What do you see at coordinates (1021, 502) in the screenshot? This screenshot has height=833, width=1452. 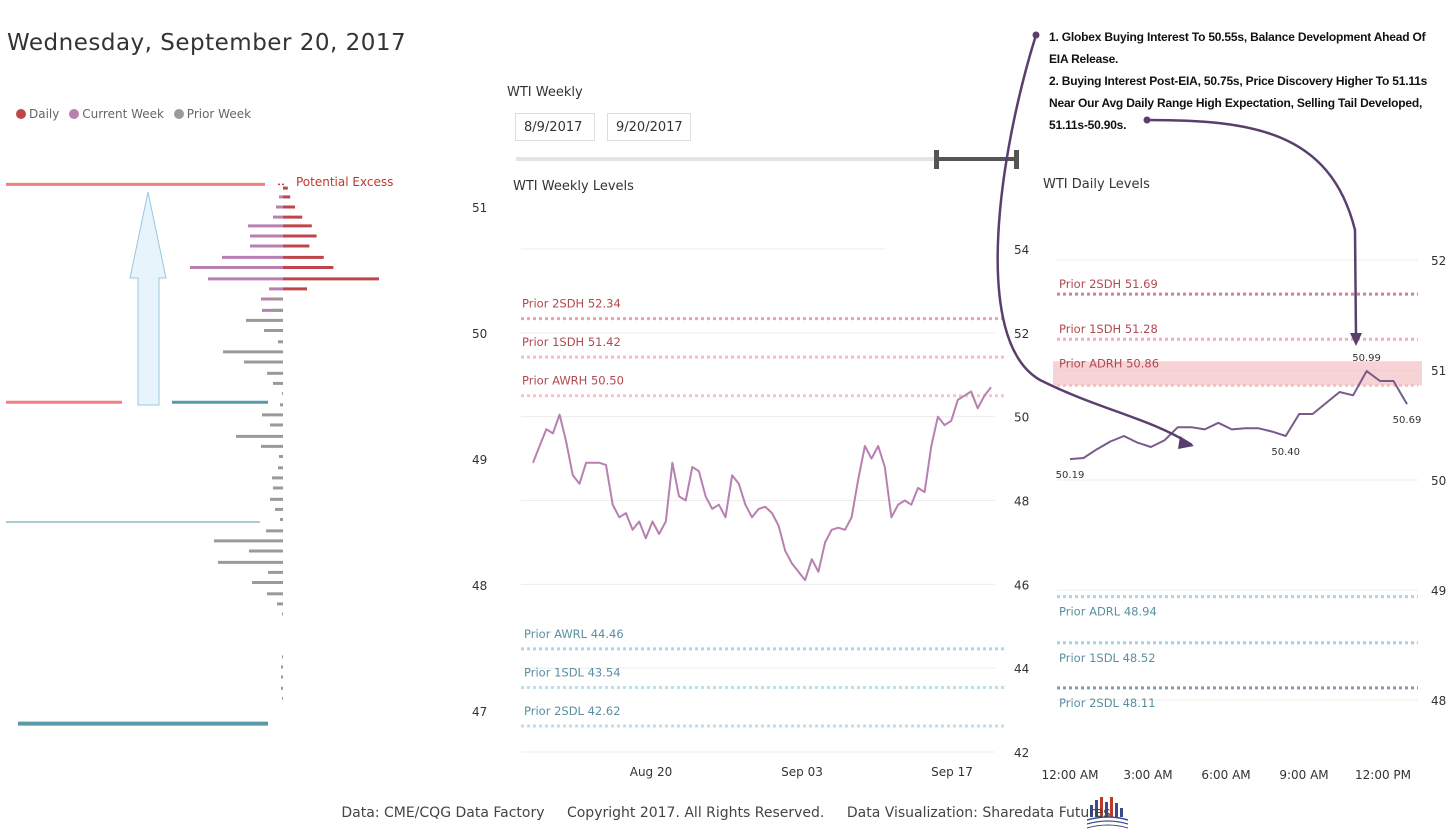 I see `weekly-y-tick: 48` at bounding box center [1021, 502].